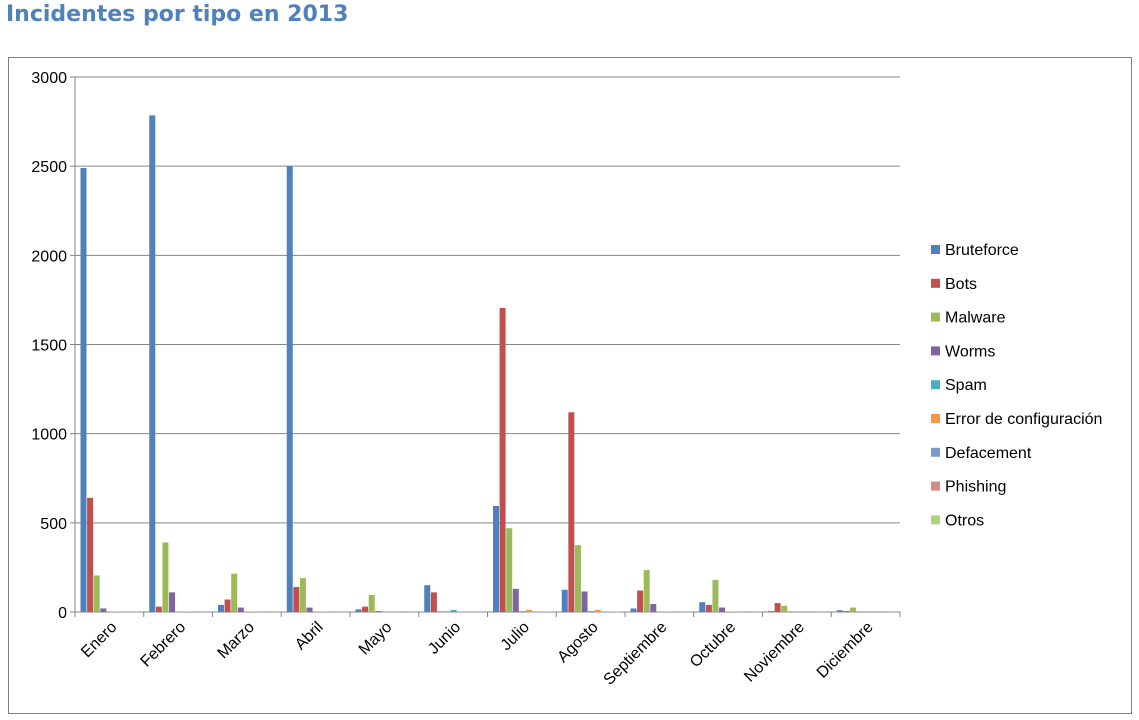 The height and width of the screenshot is (720, 1139). Describe the element at coordinates (713, 645) in the screenshot. I see `x-tick-label: Octubre` at that location.